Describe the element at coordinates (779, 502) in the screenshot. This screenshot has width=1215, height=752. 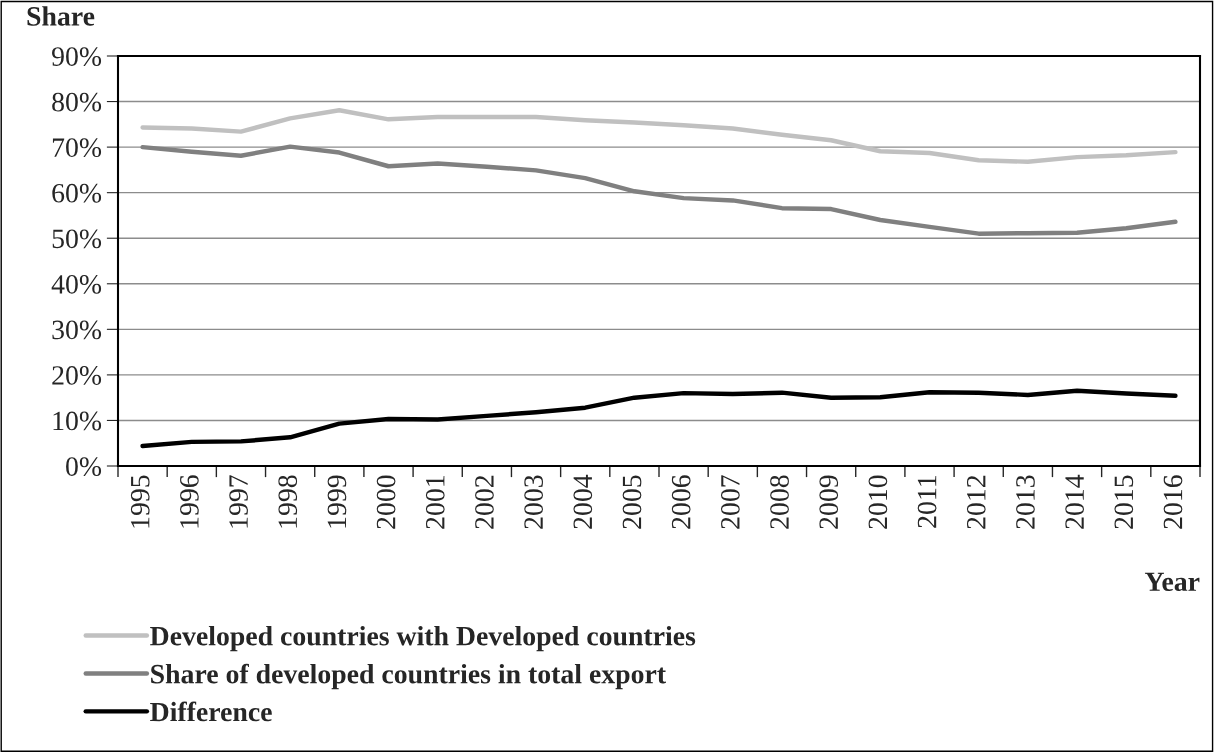
I see `x-tick-label: 2008` at that location.